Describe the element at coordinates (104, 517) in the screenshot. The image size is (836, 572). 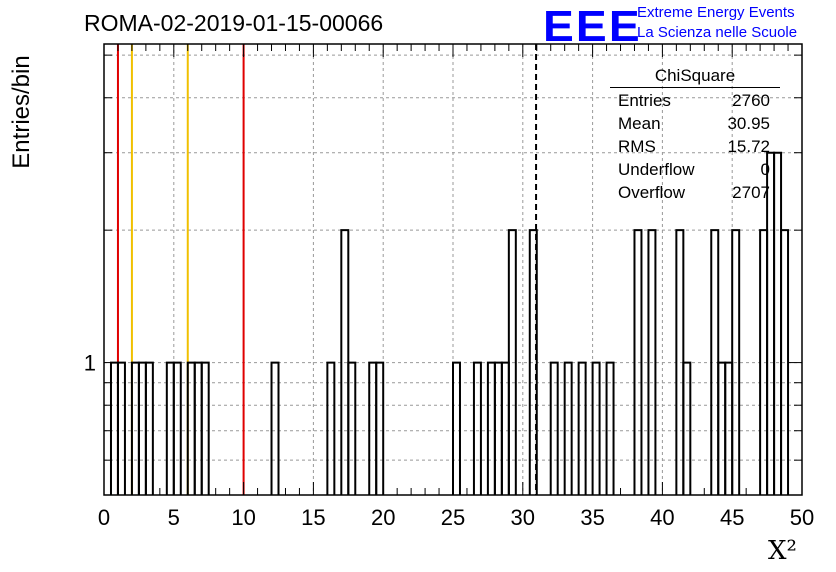
I see `x-tick-label: 0` at that location.